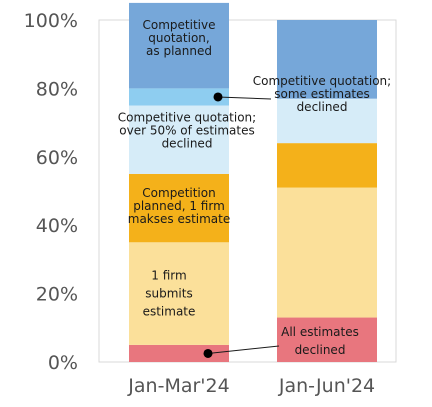  I want to click on y-tick-label: 100%, so click(51, 21).